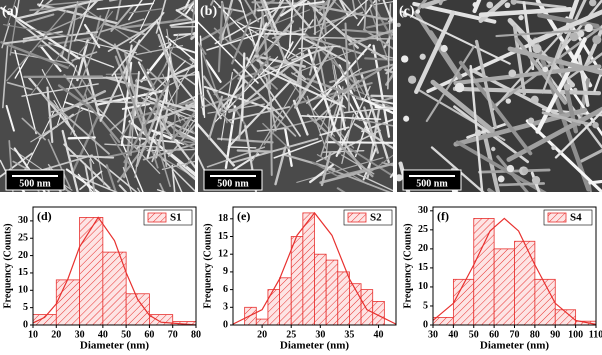 The width and height of the screenshot is (602, 355). What do you see at coordinates (576, 218) in the screenshot?
I see `legend-label: S4` at bounding box center [576, 218].